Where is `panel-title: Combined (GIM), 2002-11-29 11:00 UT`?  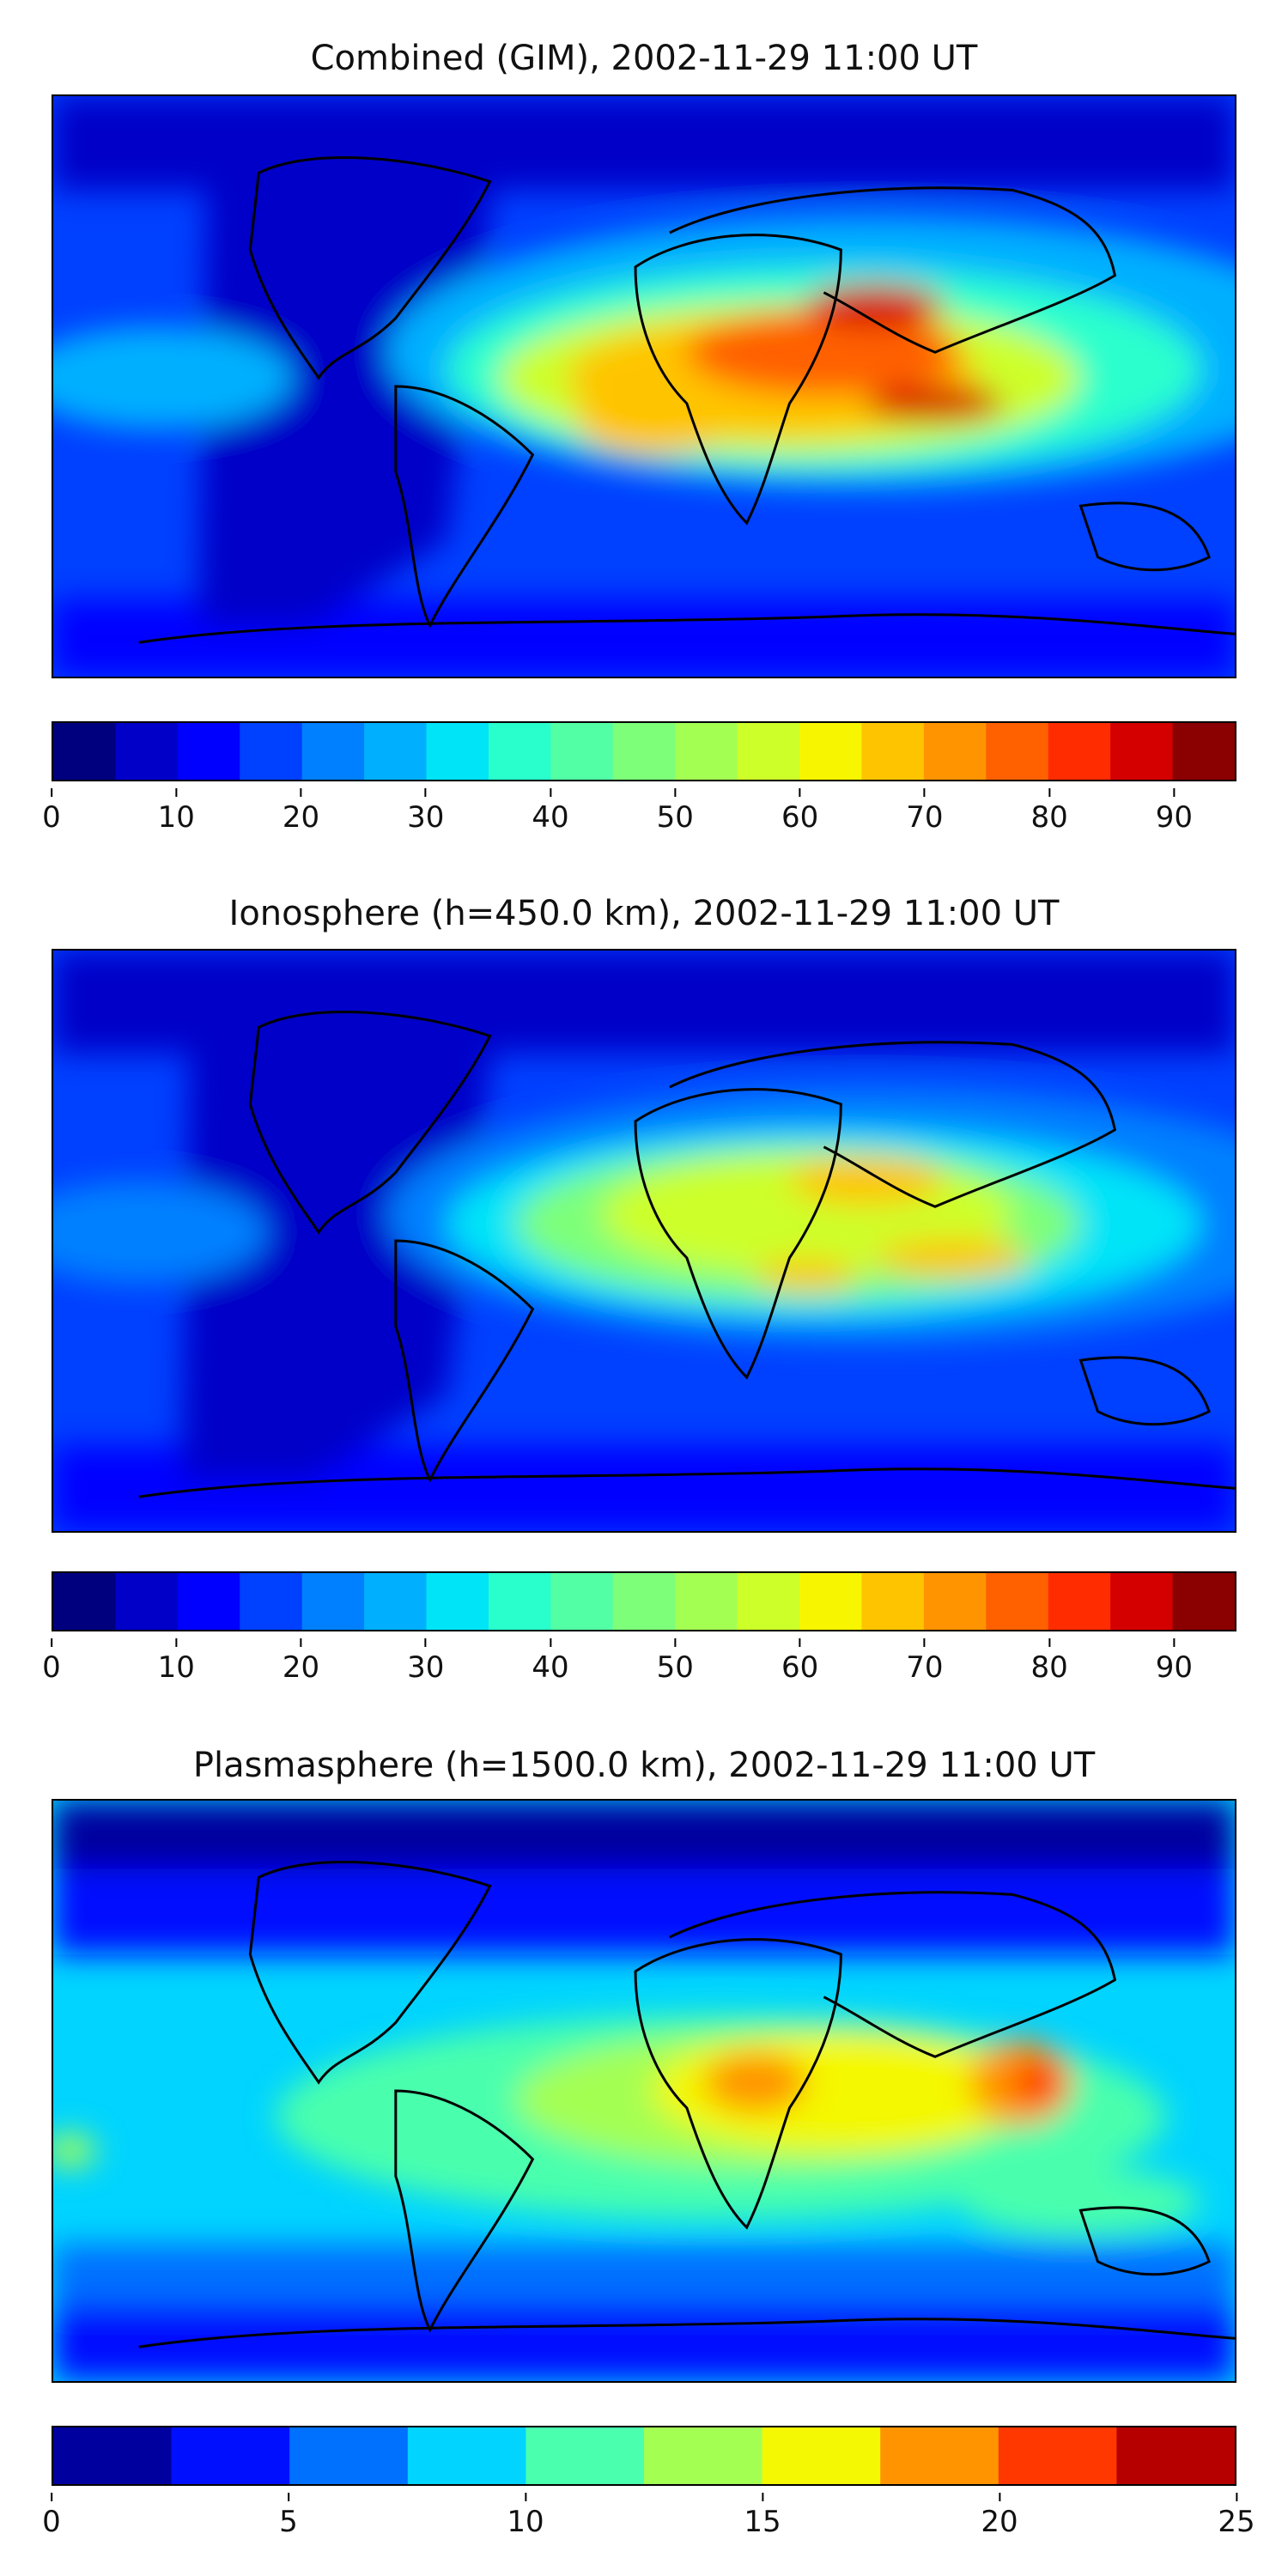
panel-title: Combined (GIM), 2002-11-29 11:00 UT is located at coordinates (644, 59).